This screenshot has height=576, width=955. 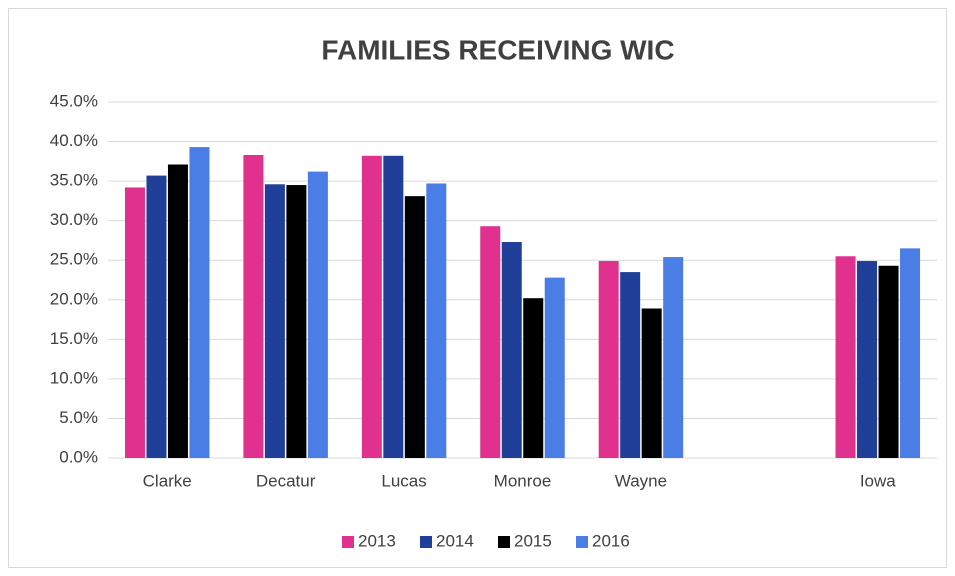 What do you see at coordinates (523, 480) in the screenshot?
I see `x-tick-label: Monroe` at bounding box center [523, 480].